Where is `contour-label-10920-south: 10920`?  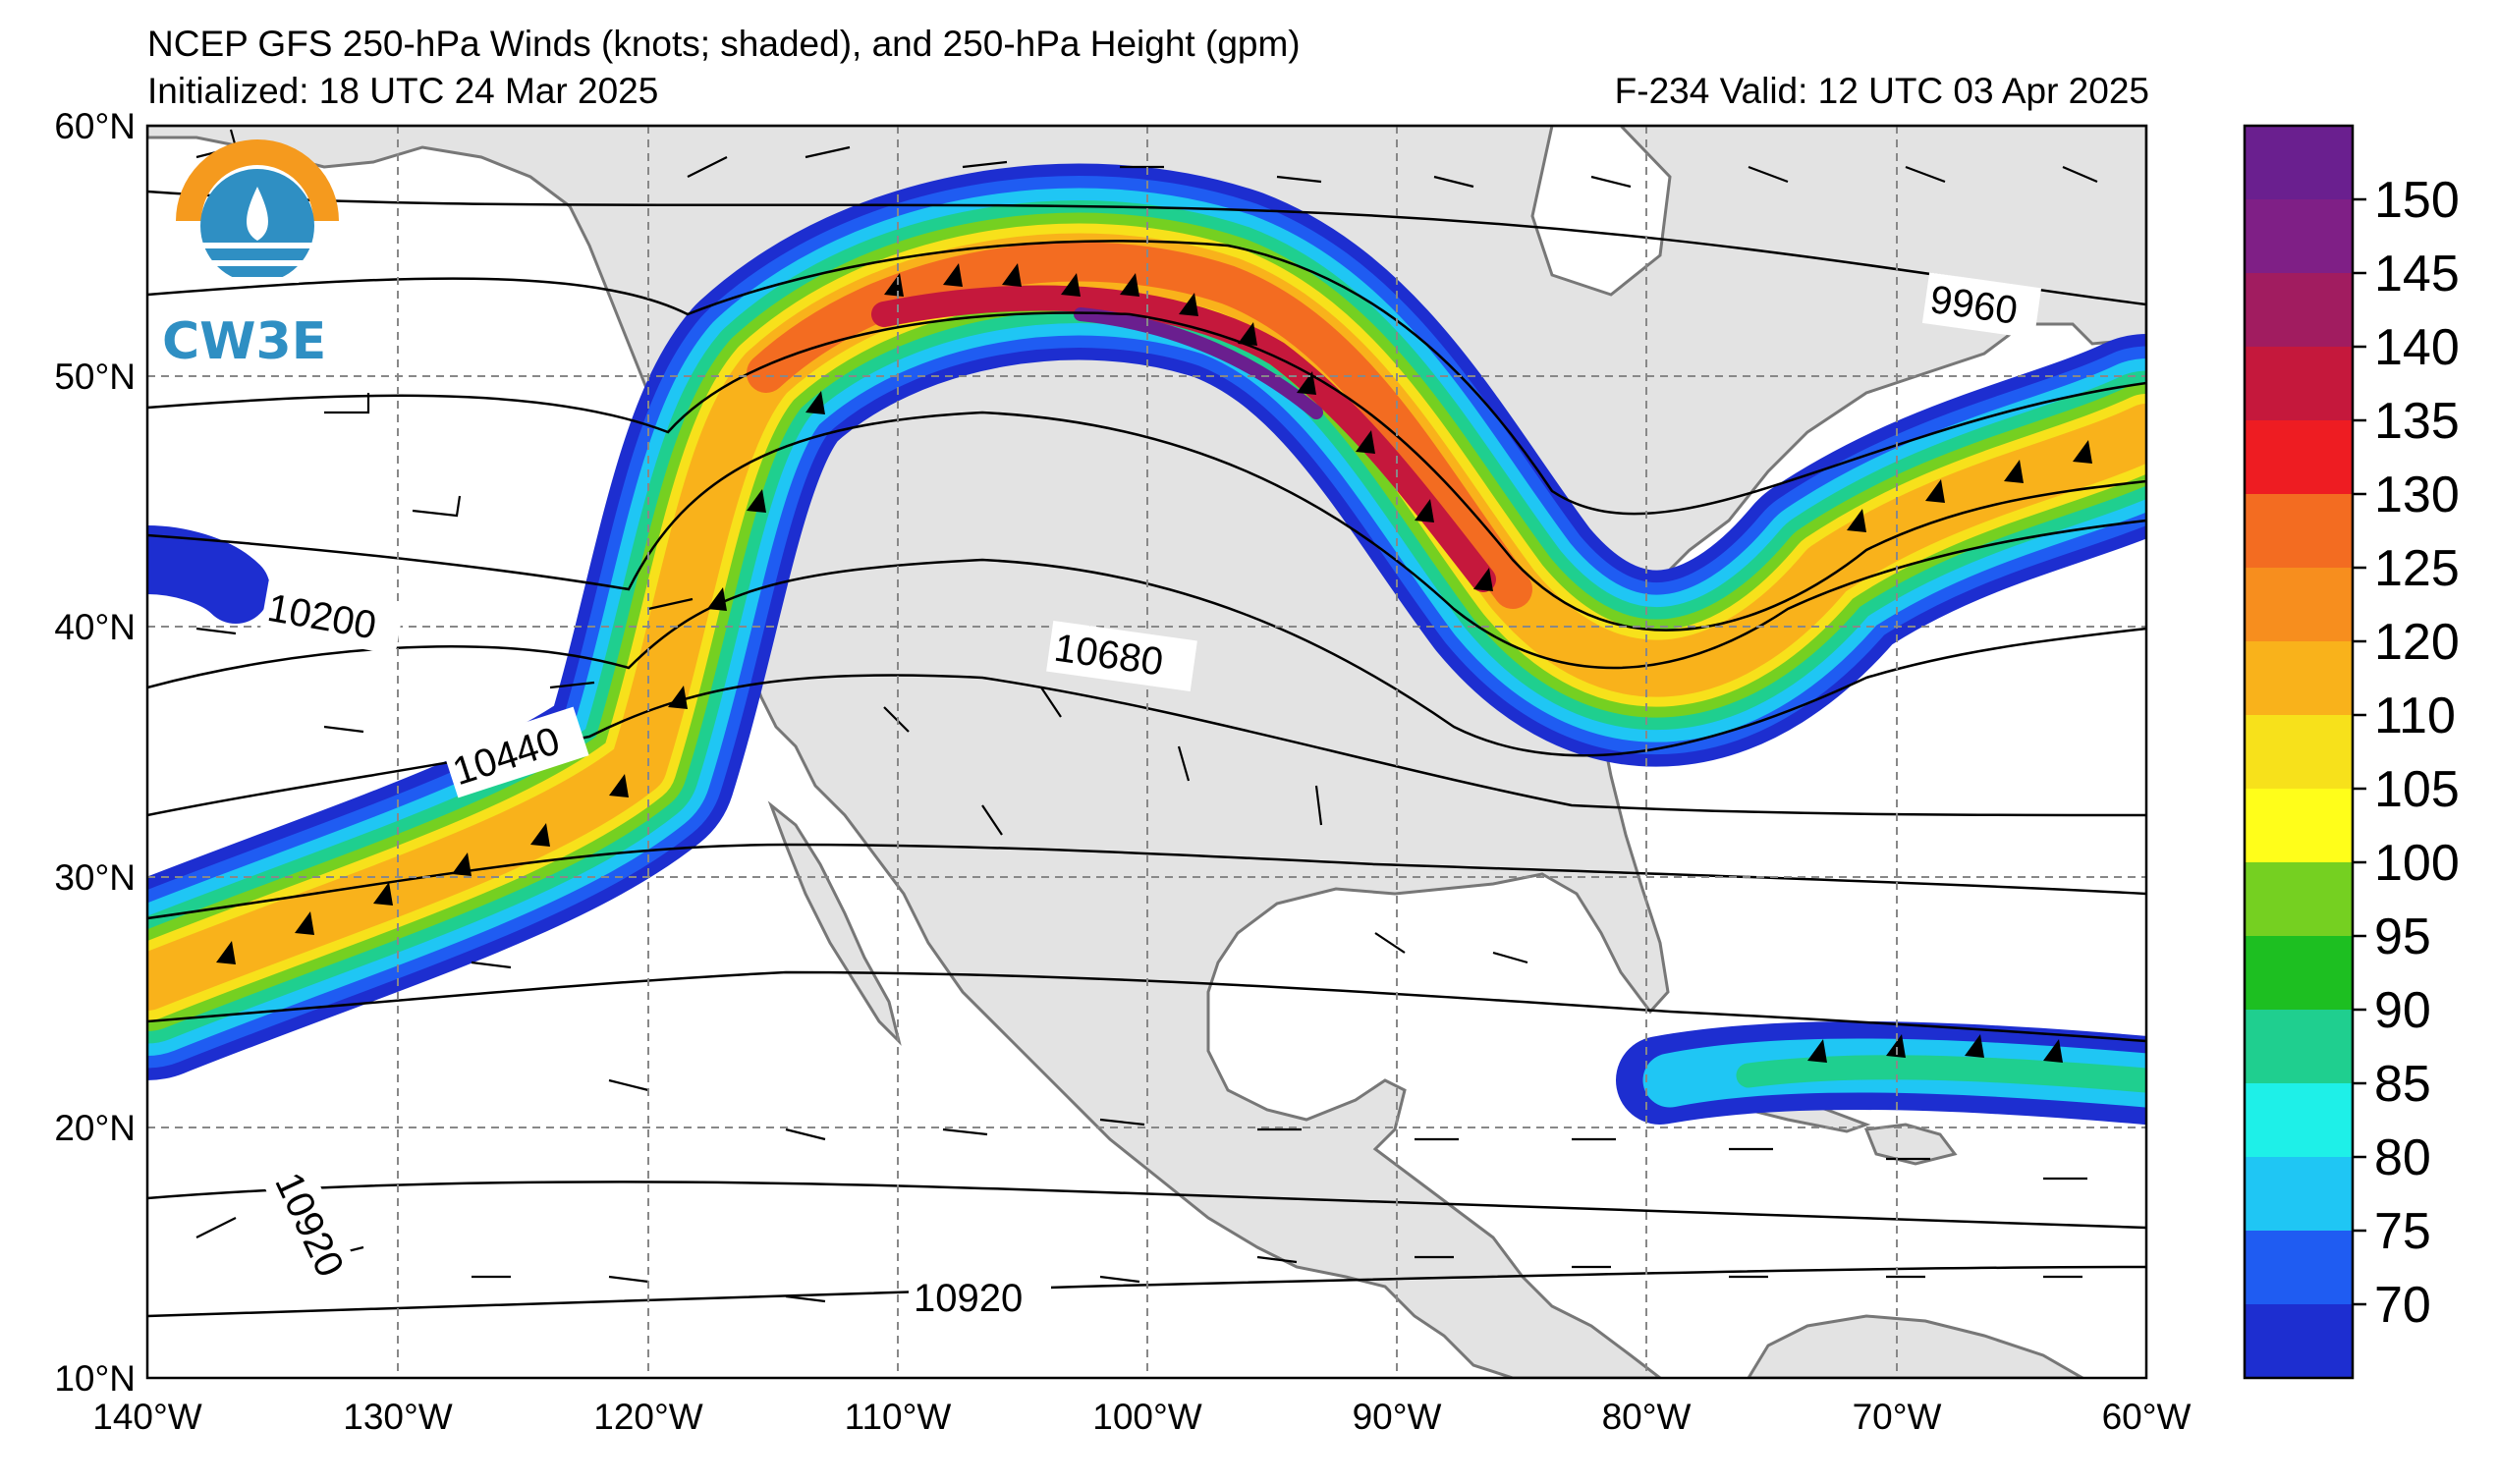 contour-label-10920-south: 10920 is located at coordinates (968, 1298).